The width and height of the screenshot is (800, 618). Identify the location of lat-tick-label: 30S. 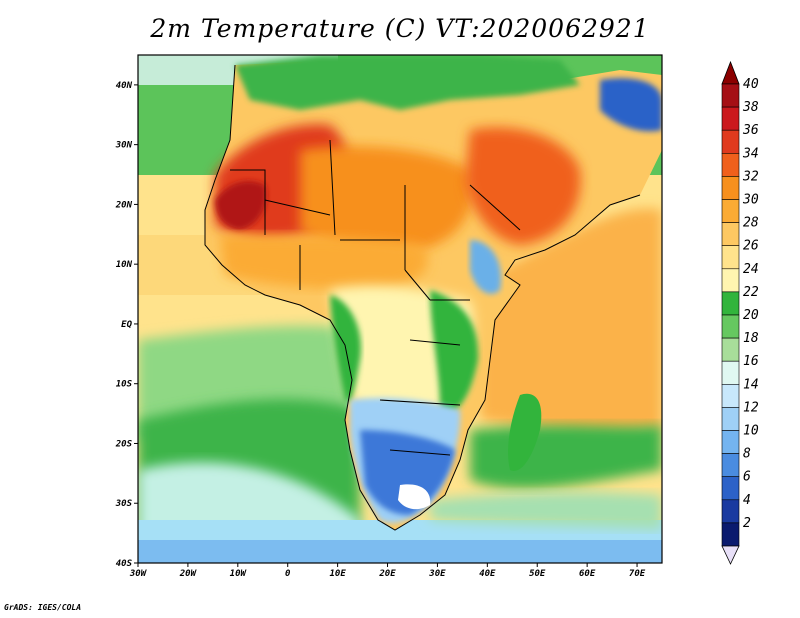
(124, 504).